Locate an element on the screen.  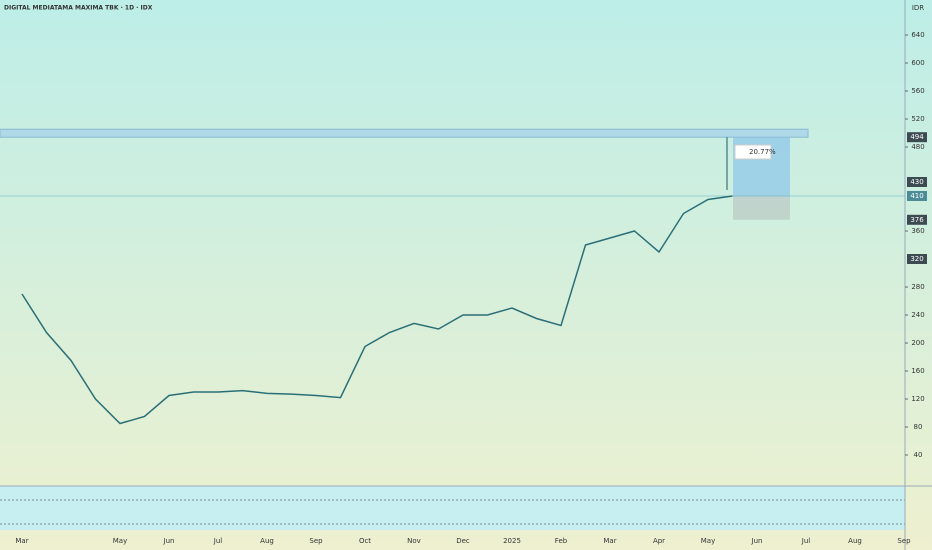
x-tick-label: Oct is located at coordinates (365, 541).